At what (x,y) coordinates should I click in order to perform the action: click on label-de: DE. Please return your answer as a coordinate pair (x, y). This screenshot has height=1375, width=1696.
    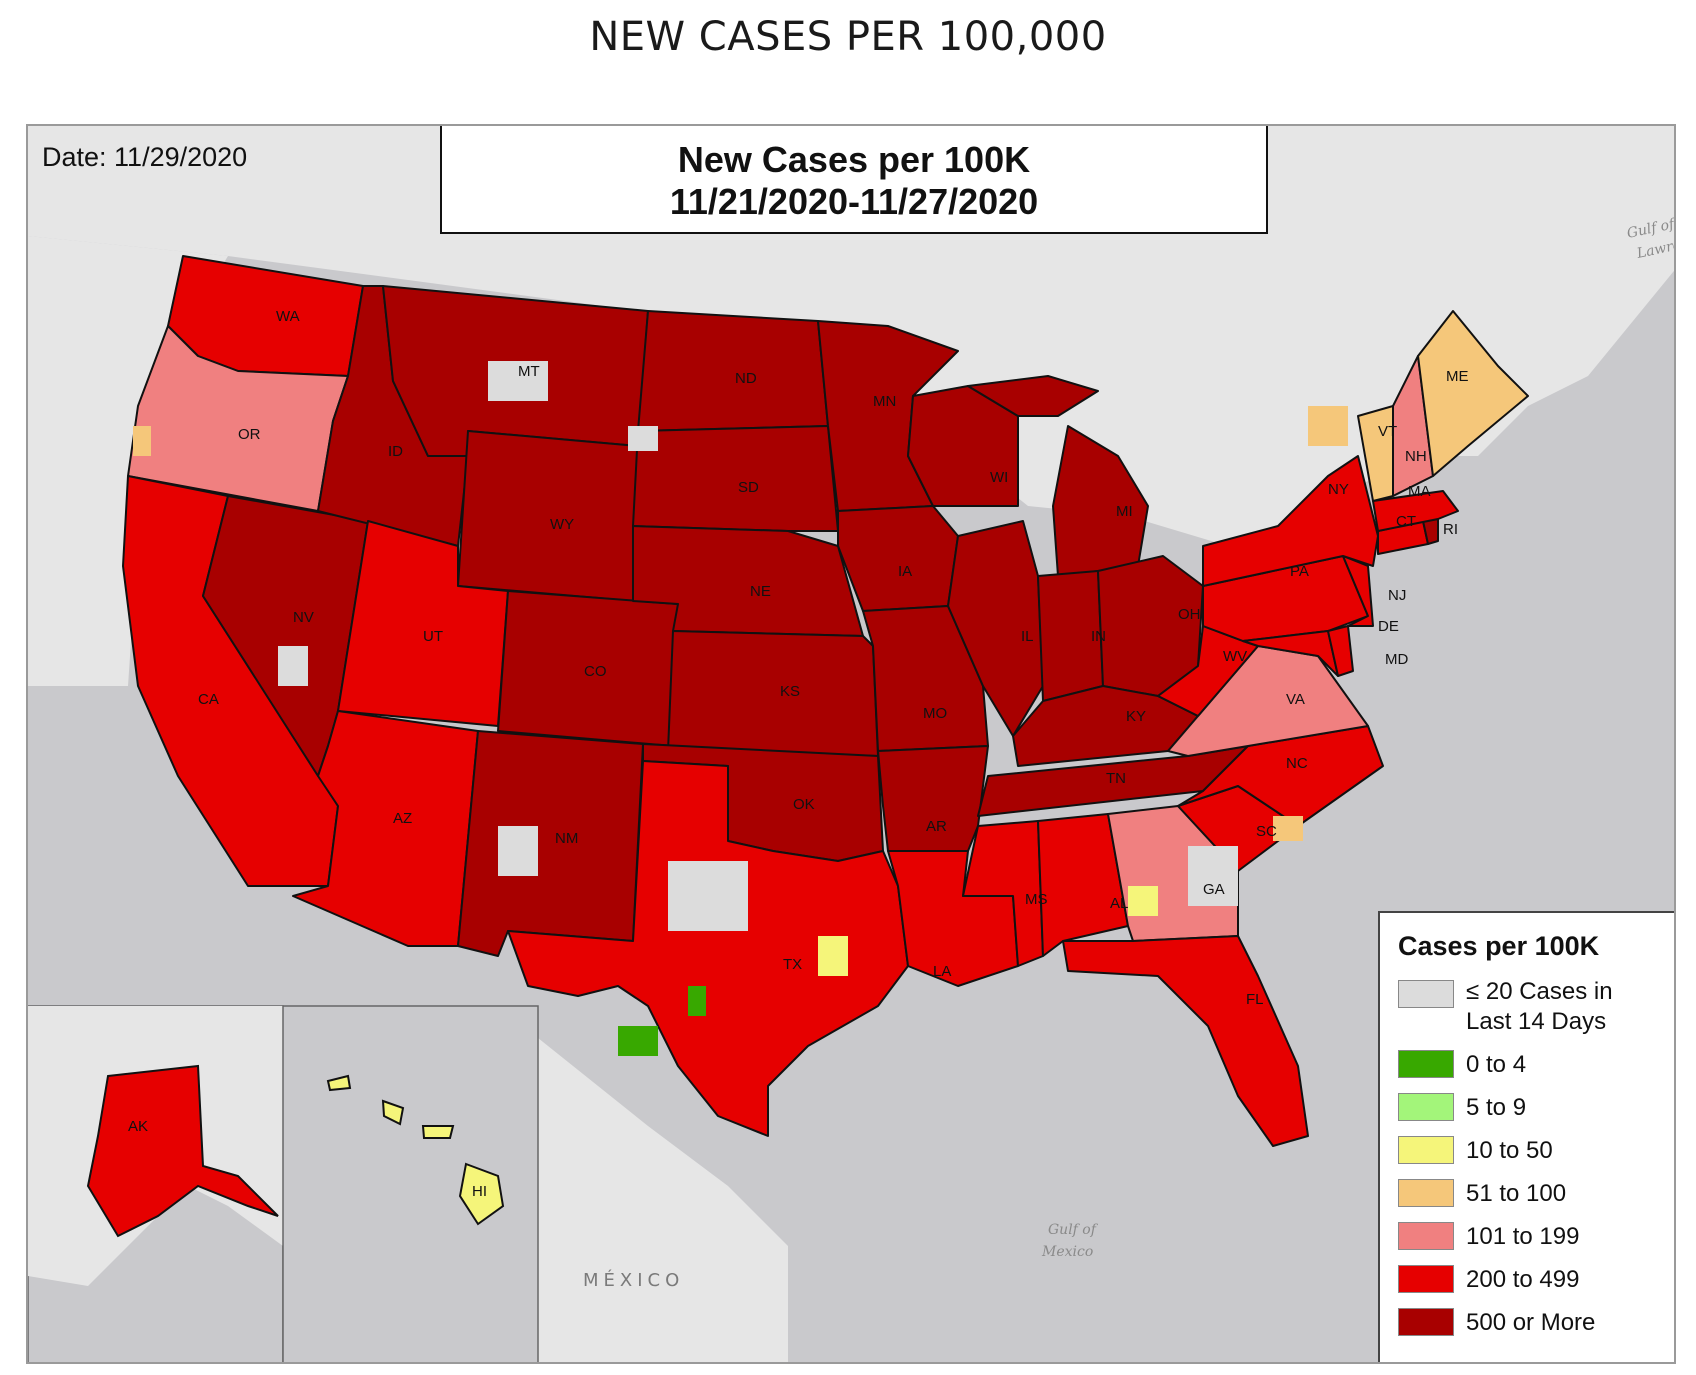
    Looking at the image, I should click on (1388, 626).